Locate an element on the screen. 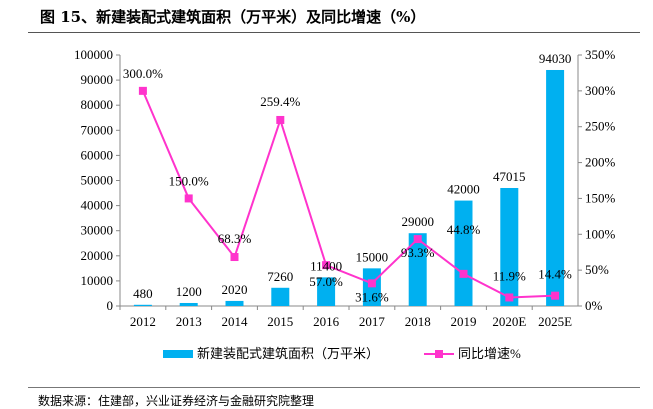  x-tick-label: 2020E is located at coordinates (509, 321).